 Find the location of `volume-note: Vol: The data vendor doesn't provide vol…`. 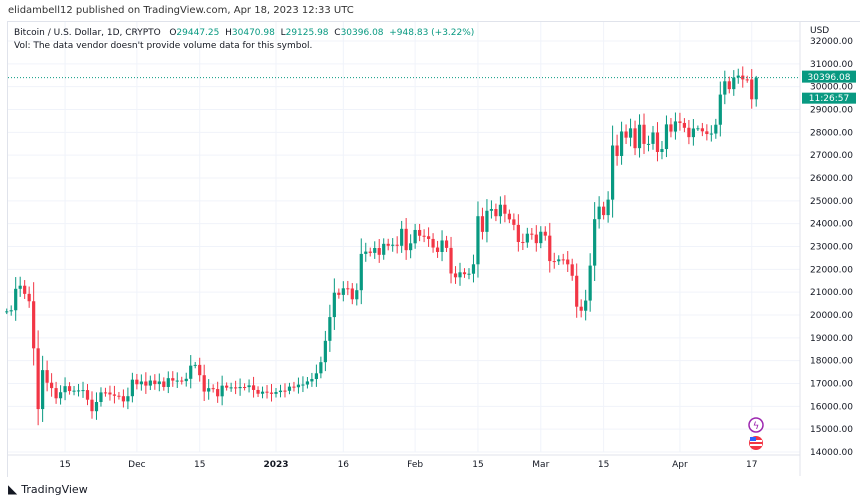

volume-note: Vol: The data vendor doesn't provide vol… is located at coordinates (163, 46).